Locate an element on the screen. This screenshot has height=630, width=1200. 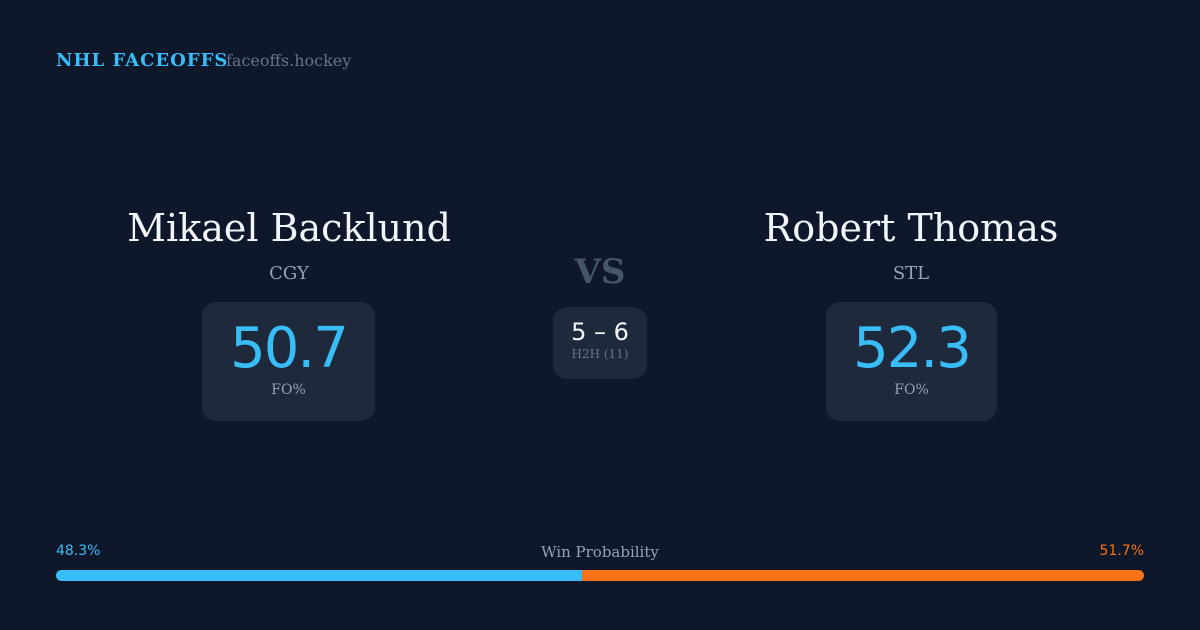
right-player-name: Robert Thomas is located at coordinates (911, 228).